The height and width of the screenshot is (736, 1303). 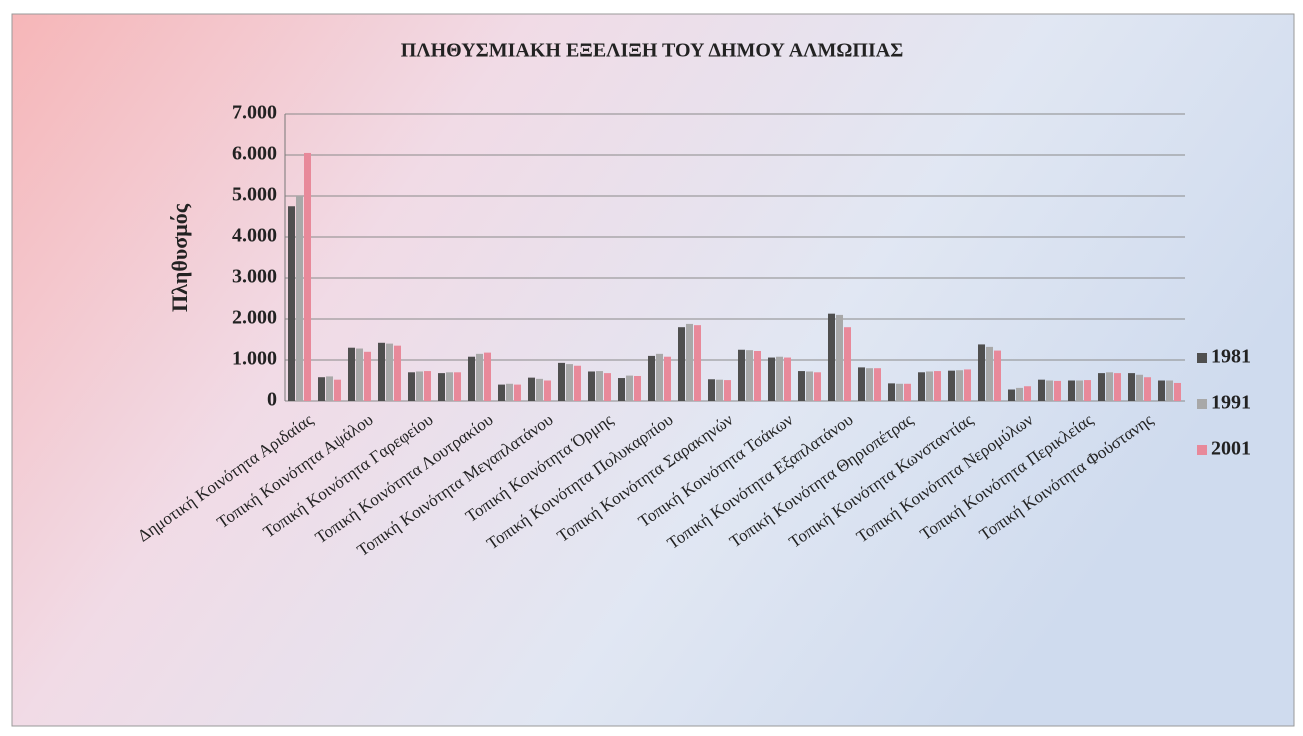 What do you see at coordinates (254, 195) in the screenshot?
I see `y-tick-label: 5.000` at bounding box center [254, 195].